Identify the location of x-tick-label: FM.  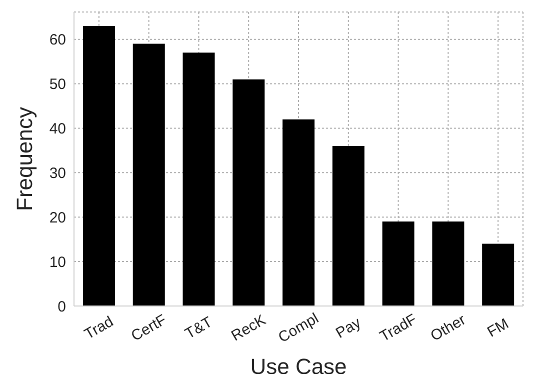
(498, 328).